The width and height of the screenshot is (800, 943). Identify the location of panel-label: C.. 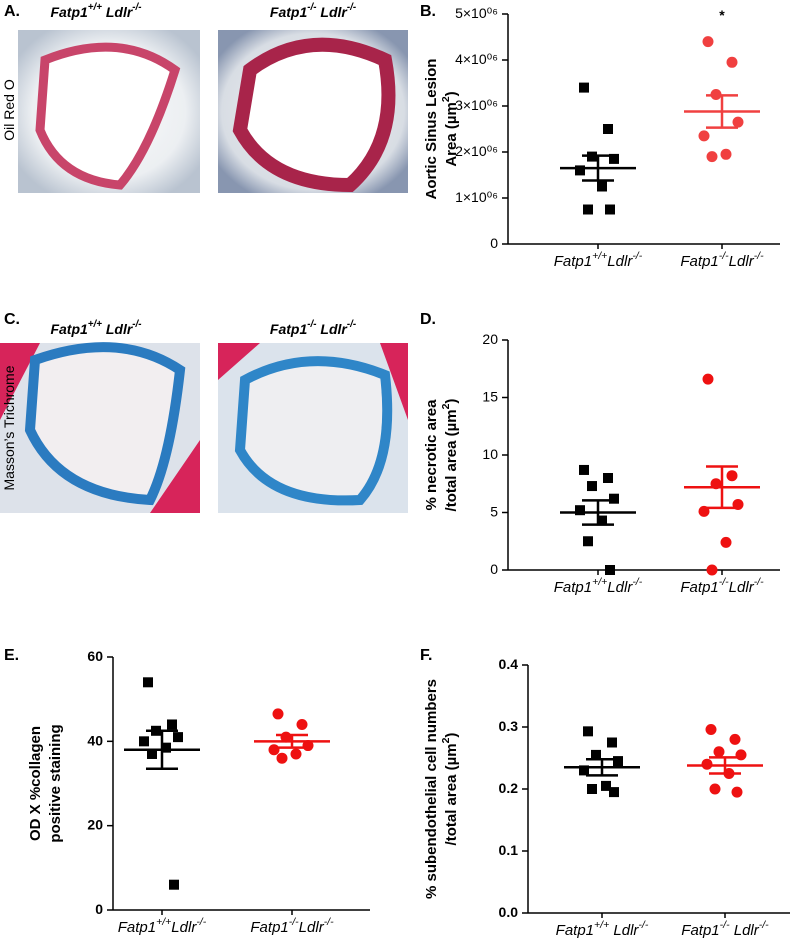
(12, 319).